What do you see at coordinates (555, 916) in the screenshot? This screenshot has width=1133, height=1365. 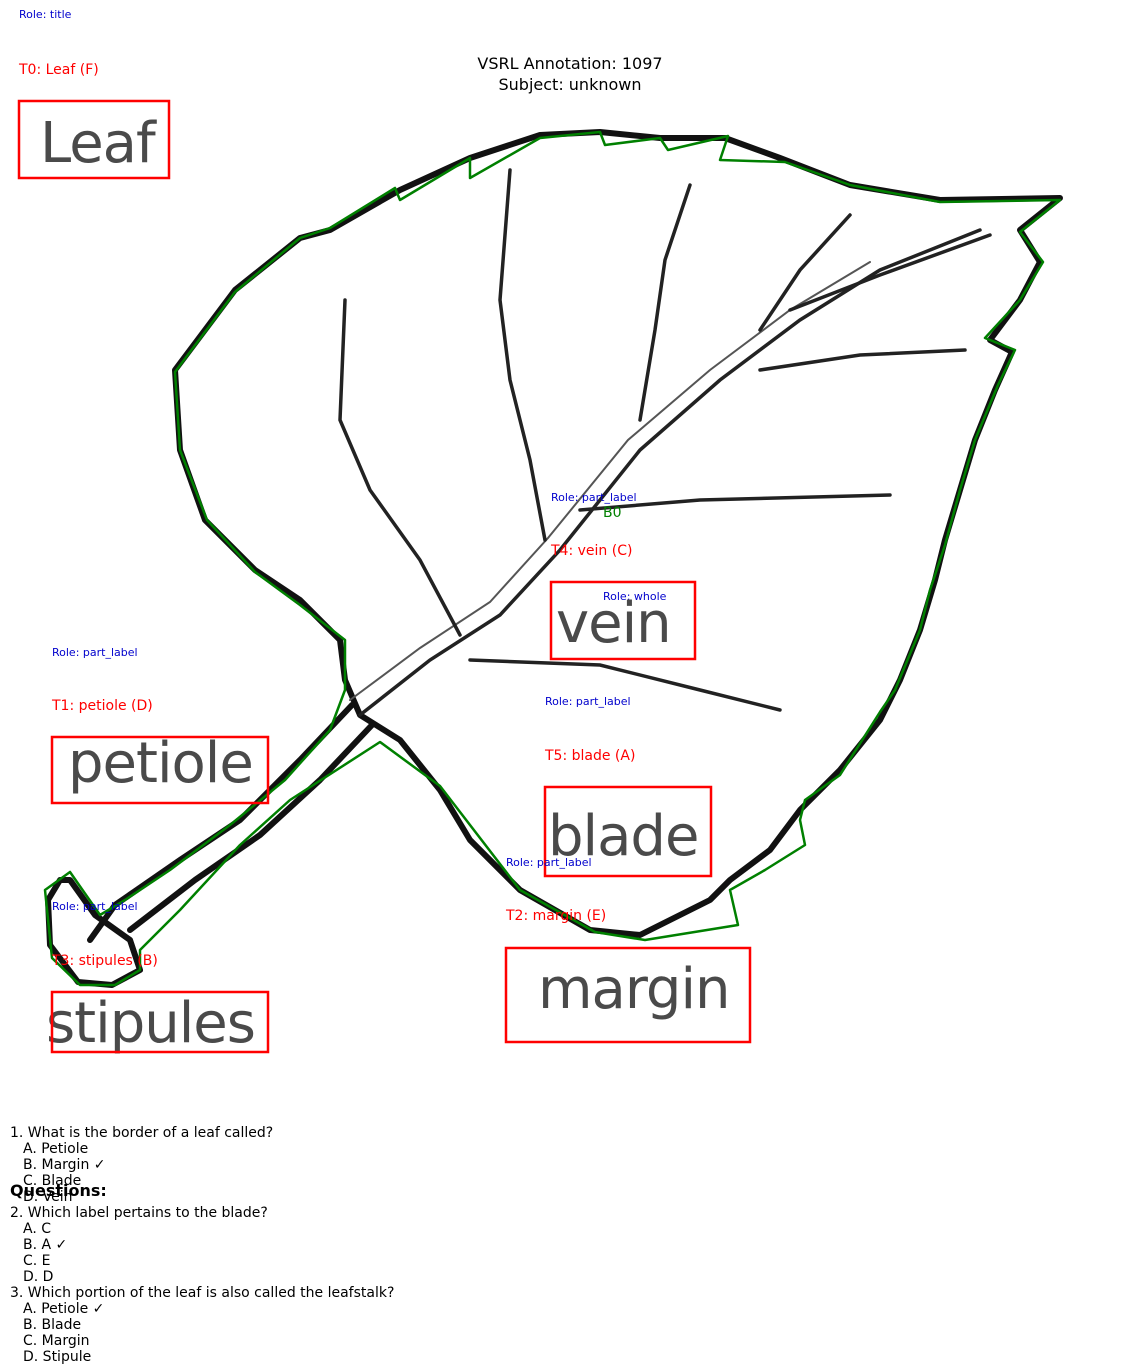 I see `t2-tag: T2: margin (E)` at bounding box center [555, 916].